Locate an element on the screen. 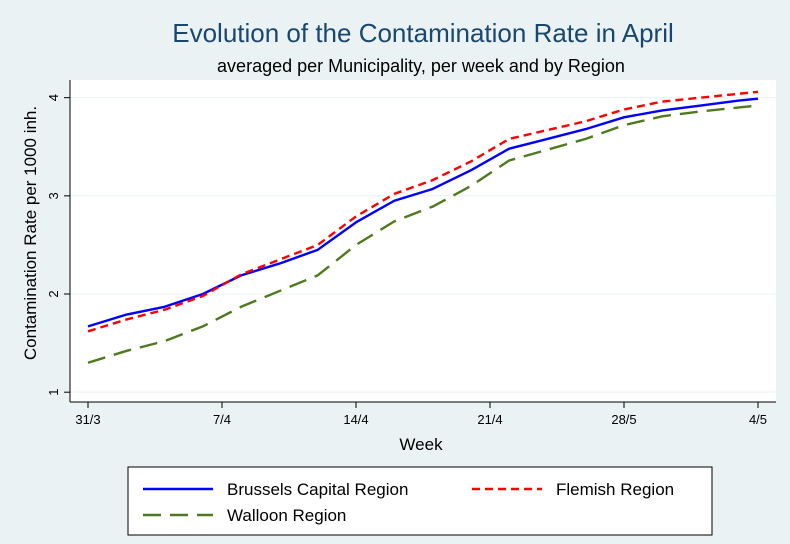  x-ticks: 31/3 7/4 14/4 21/4 28/5 4/5 is located at coordinates (421, 414).